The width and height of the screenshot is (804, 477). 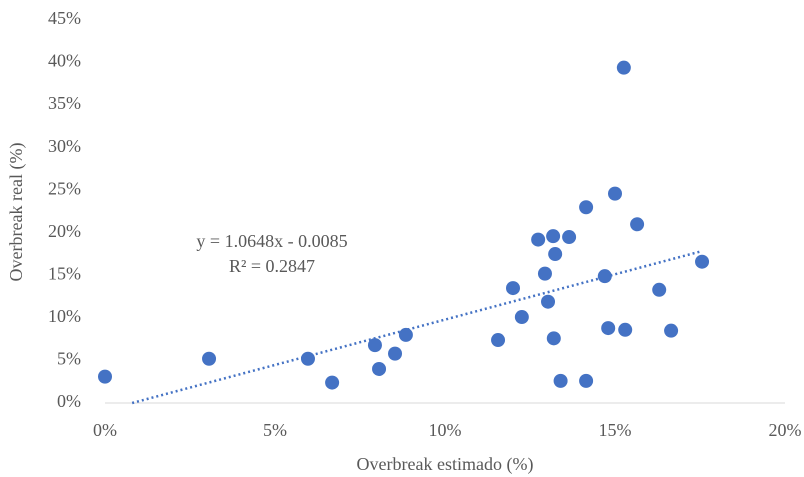 I want to click on x-tick-label: 15%, so click(x=615, y=430).